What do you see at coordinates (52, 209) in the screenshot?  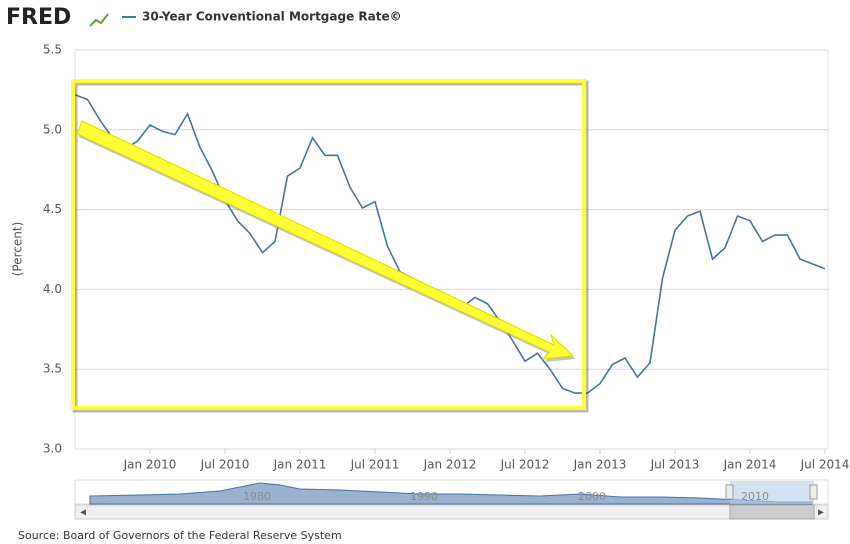 I see `y-tick-label: 4.5` at bounding box center [52, 209].